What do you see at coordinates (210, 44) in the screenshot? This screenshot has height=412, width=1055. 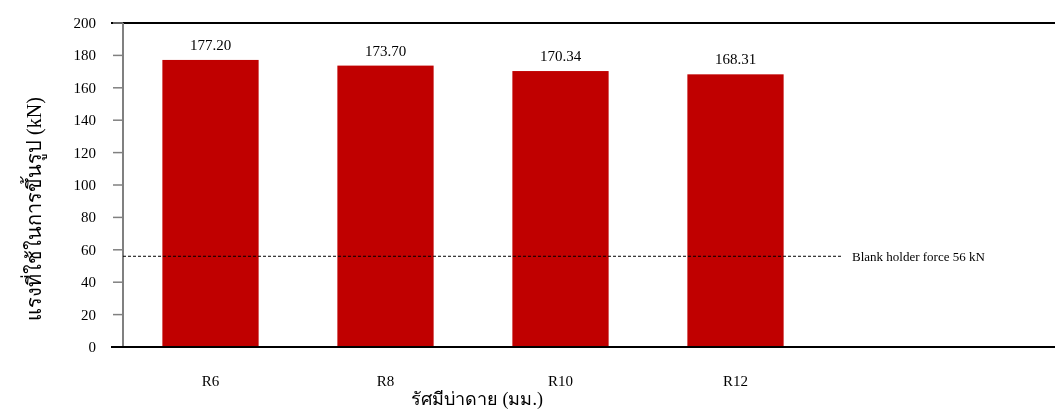 I see `data-label: 177.20` at bounding box center [210, 44].